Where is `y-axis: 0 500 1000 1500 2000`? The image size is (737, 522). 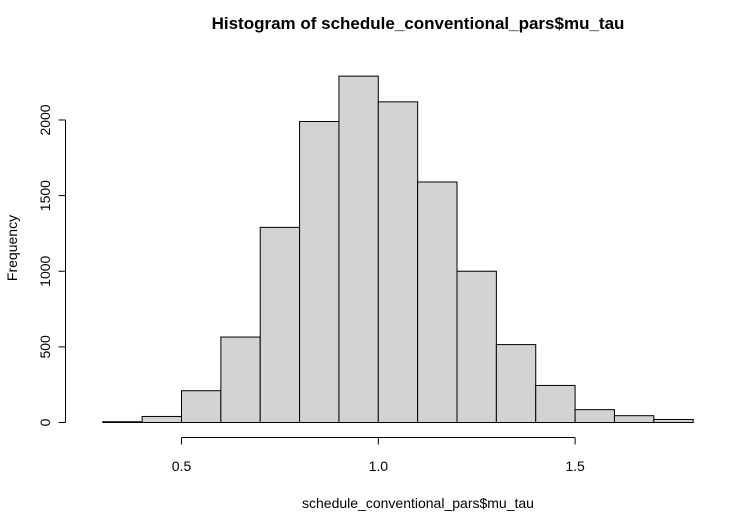 y-axis: 0 500 1000 1500 2000 is located at coordinates (51, 265).